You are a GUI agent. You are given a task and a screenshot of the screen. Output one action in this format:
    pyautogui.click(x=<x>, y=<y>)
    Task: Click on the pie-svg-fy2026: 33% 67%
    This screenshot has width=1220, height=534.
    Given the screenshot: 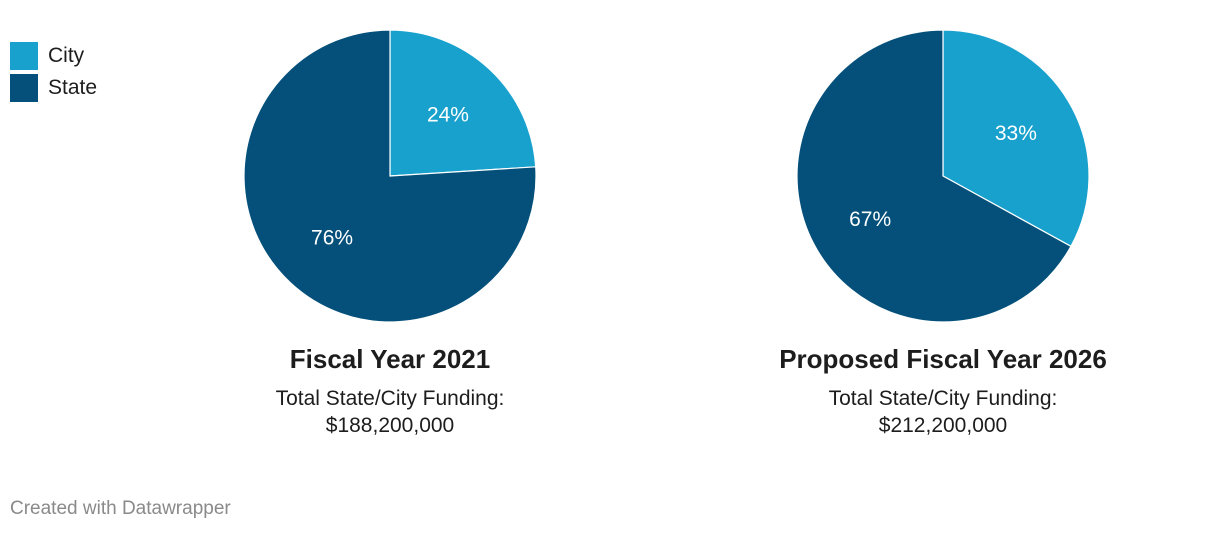 What is the action you would take?
    pyautogui.click(x=943, y=176)
    